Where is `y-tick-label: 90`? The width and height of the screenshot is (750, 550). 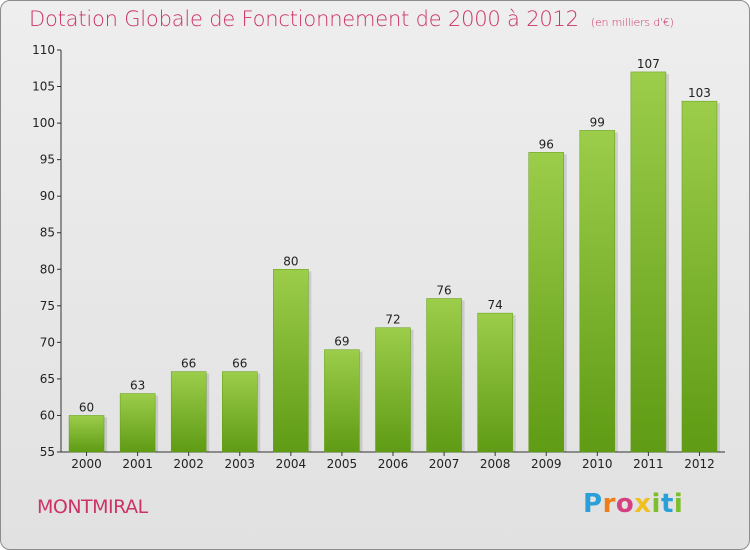
y-tick-label: 90 is located at coordinates (47, 196).